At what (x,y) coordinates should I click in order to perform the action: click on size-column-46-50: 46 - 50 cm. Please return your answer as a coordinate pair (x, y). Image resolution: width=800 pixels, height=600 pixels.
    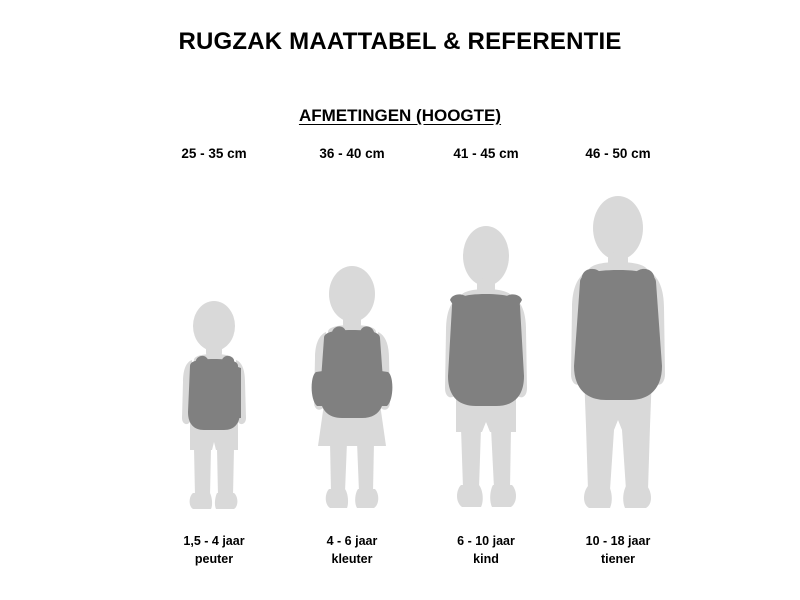
    Looking at the image, I should click on (618, 366).